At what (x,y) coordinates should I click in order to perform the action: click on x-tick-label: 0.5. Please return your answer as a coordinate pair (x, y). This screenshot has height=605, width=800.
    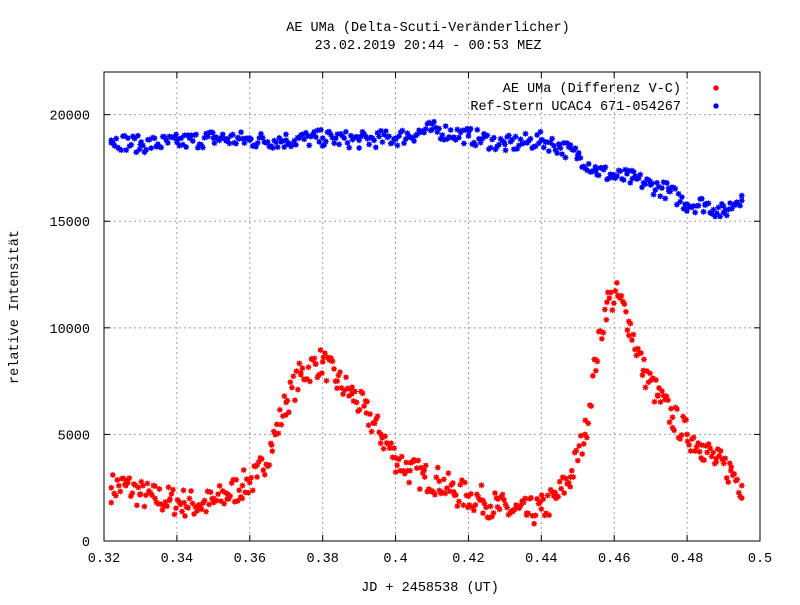
    Looking at the image, I should click on (760, 559).